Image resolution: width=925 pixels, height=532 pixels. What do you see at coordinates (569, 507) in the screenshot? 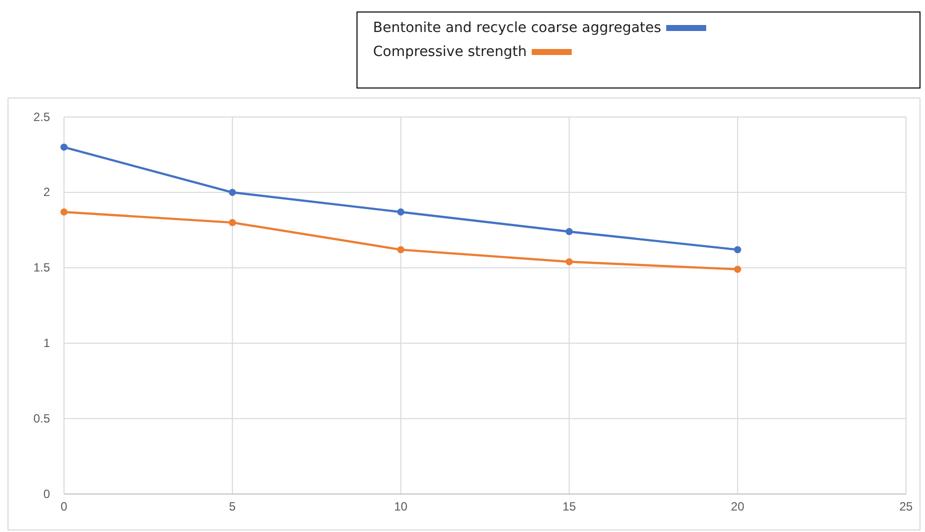
I see `x-tick-label: 15` at bounding box center [569, 507].